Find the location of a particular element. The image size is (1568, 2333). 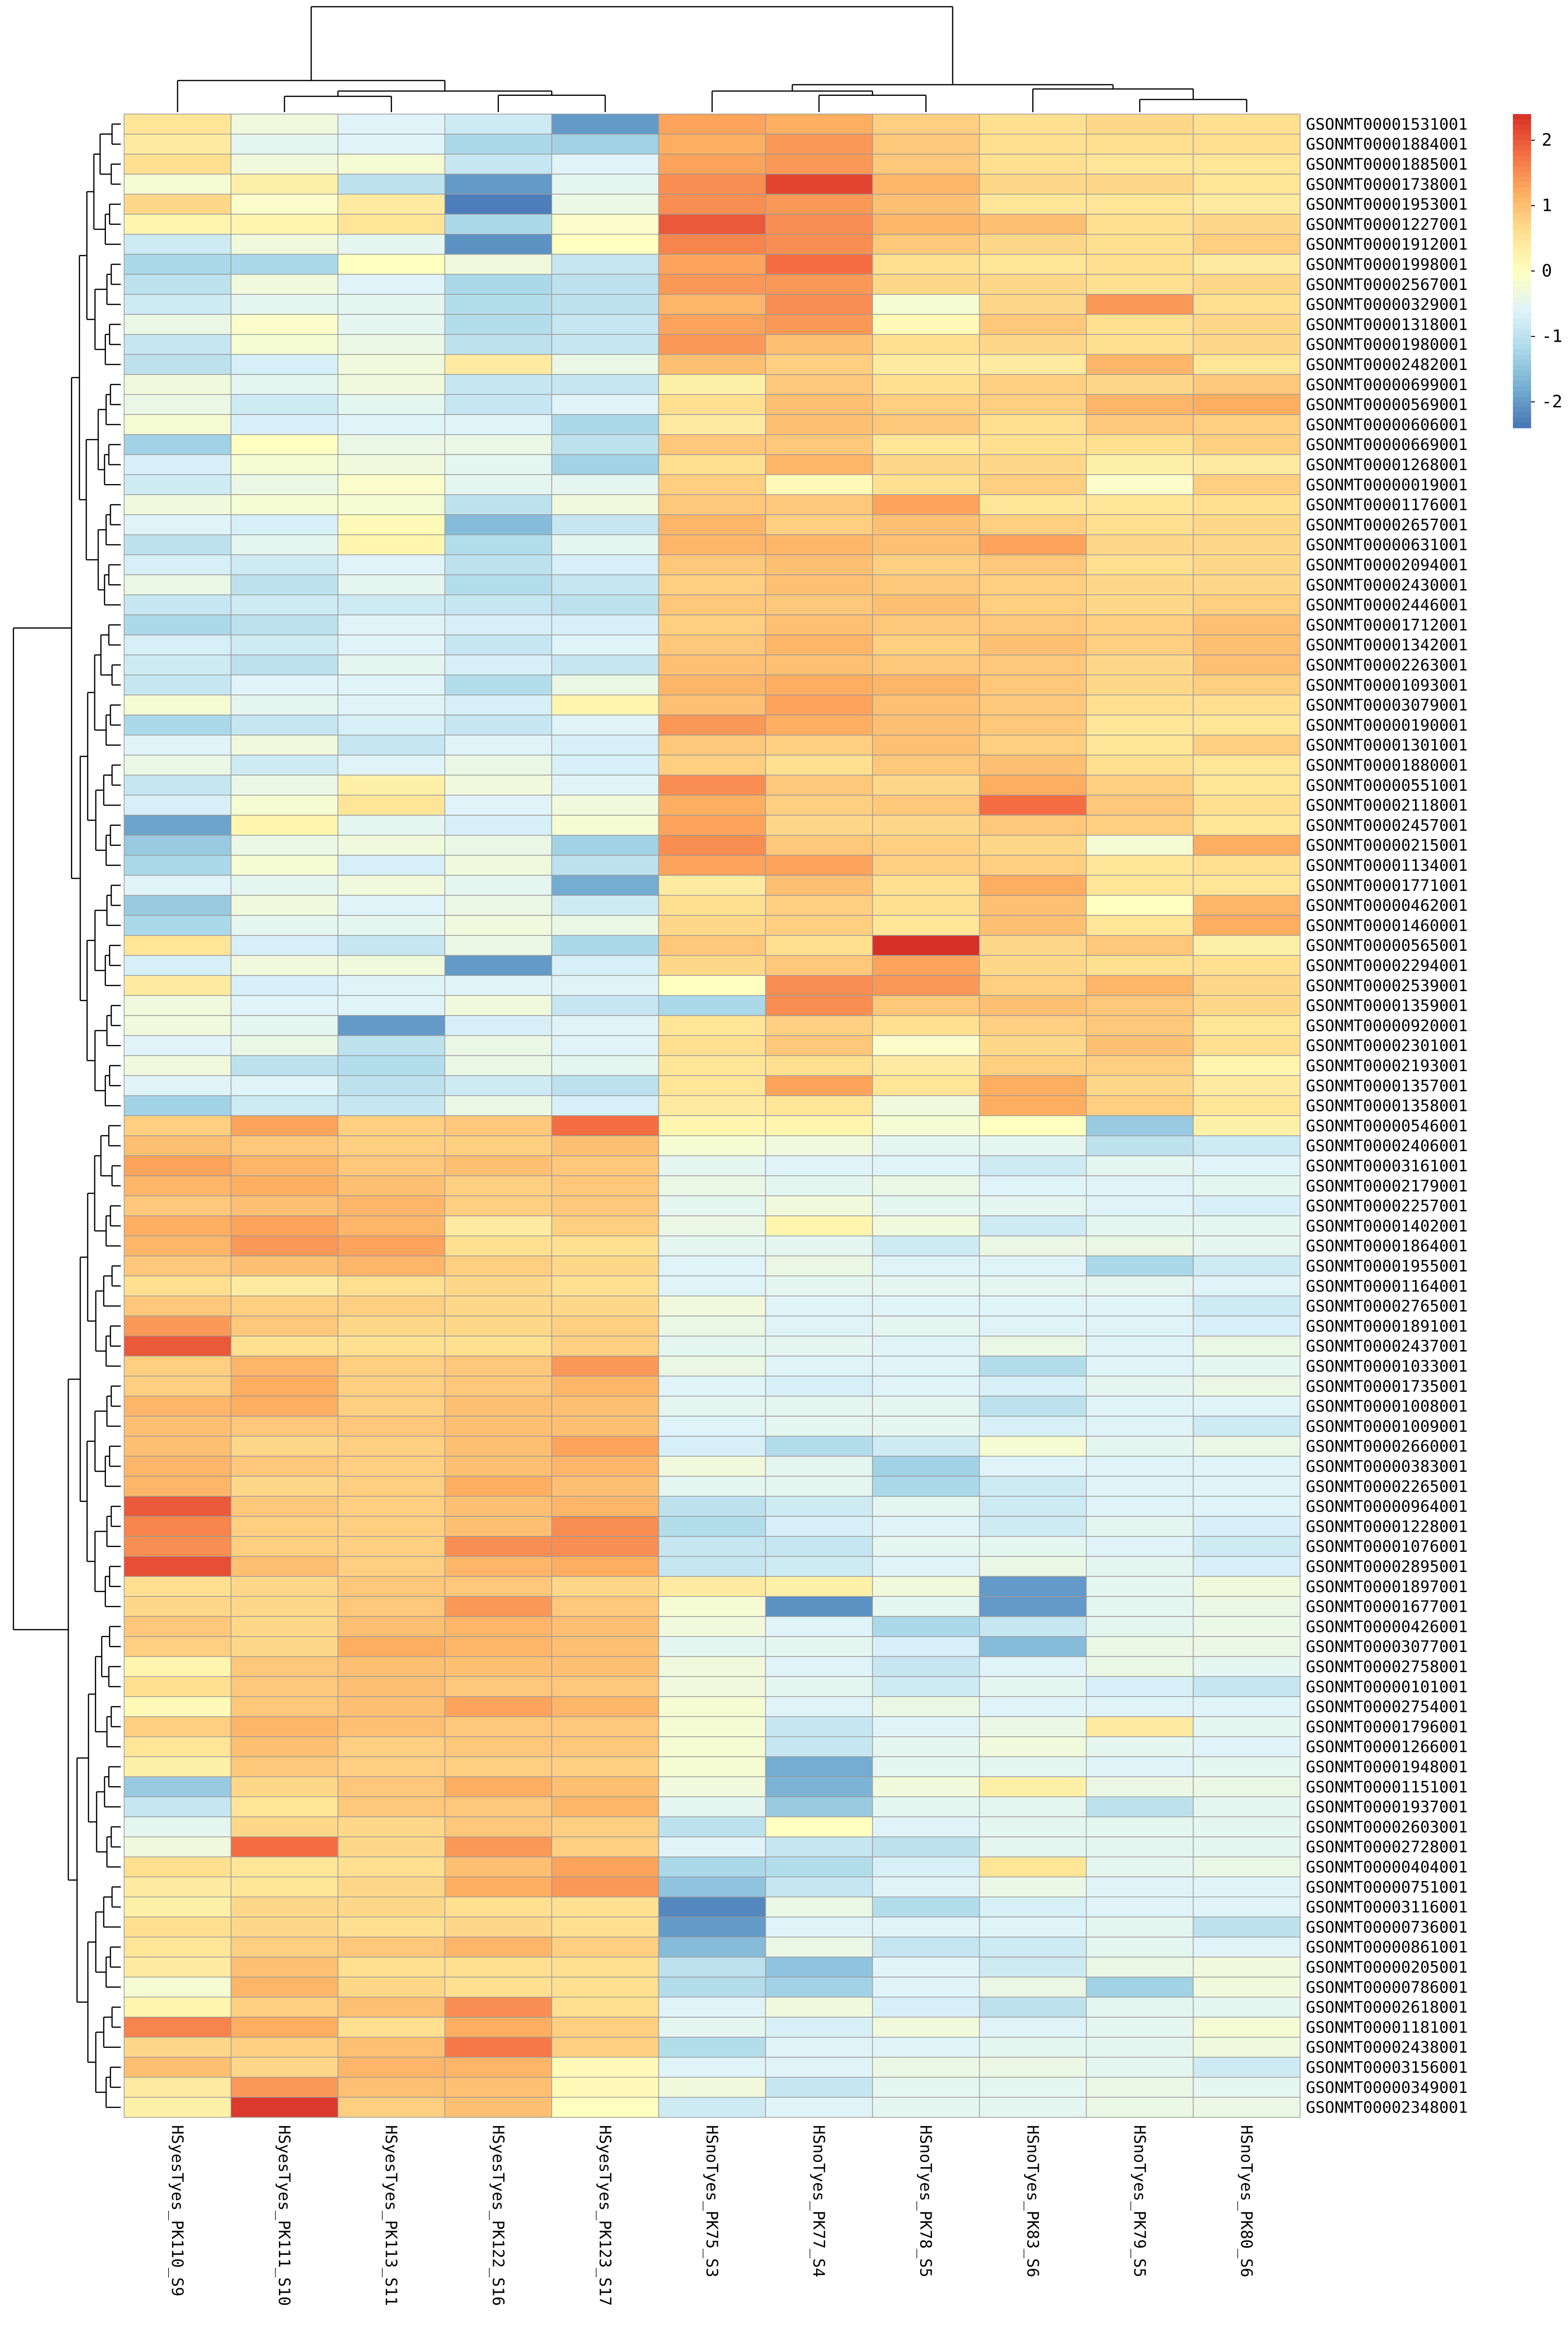

row-label: GSONMT00001880001 is located at coordinates (1387, 765).